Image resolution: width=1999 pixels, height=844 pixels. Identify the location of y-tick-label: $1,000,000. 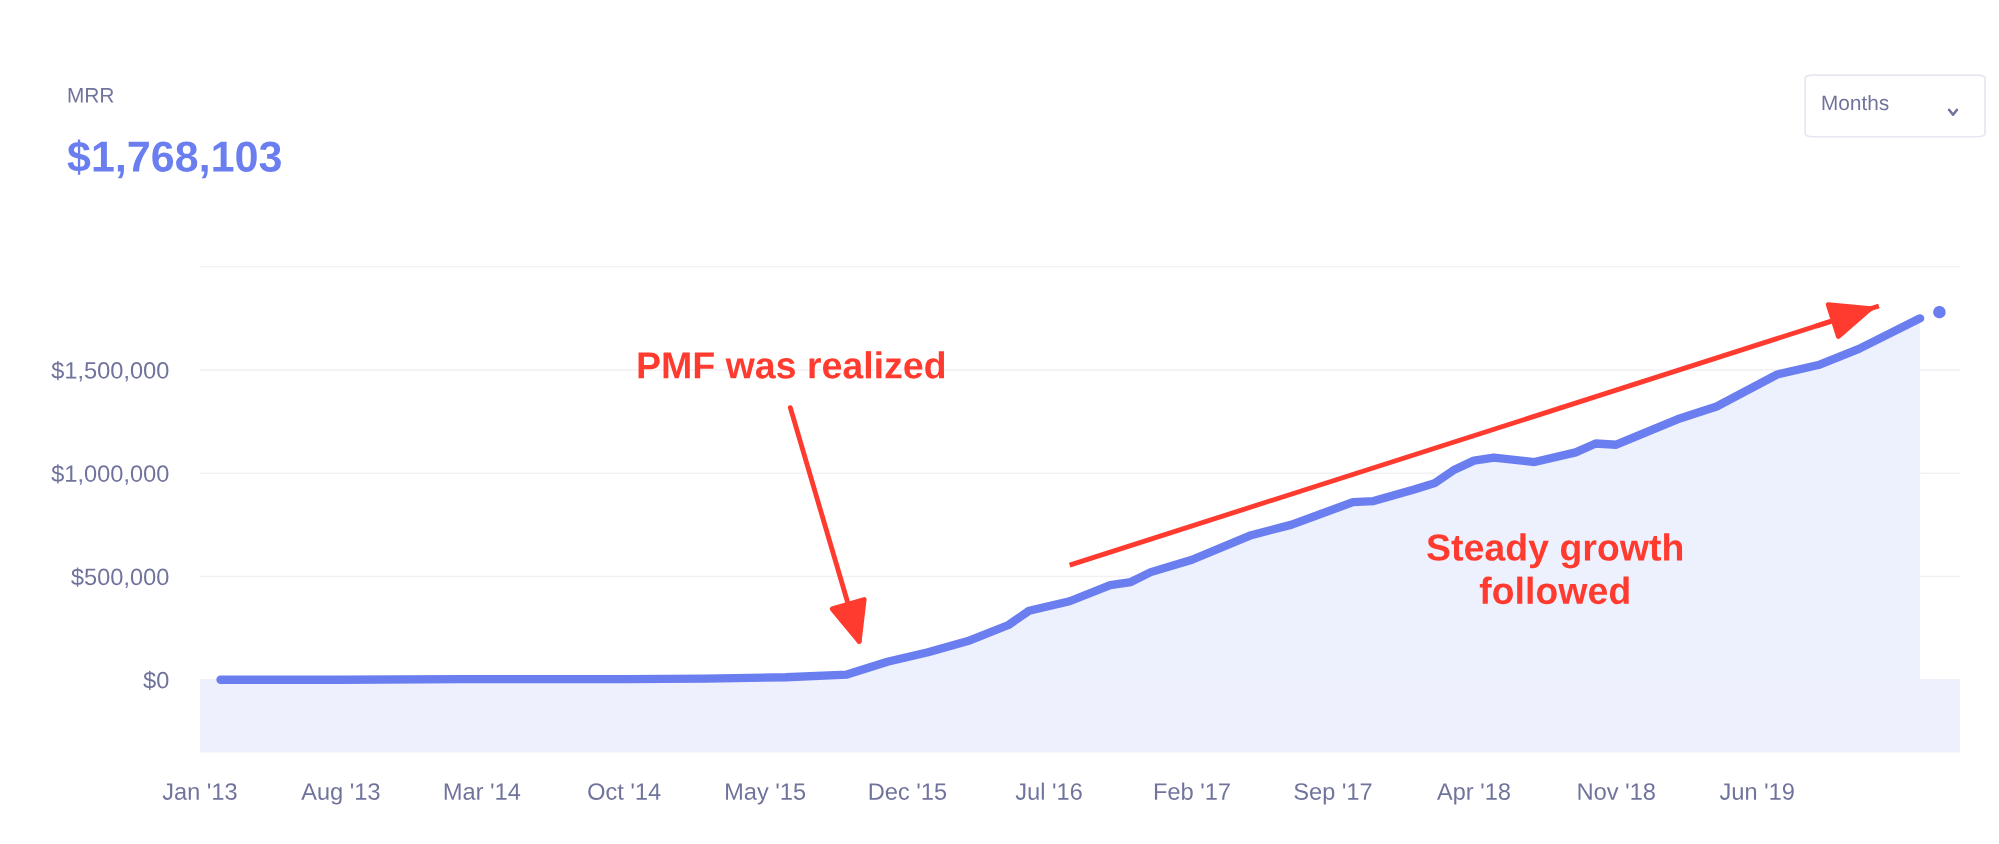
(110, 474).